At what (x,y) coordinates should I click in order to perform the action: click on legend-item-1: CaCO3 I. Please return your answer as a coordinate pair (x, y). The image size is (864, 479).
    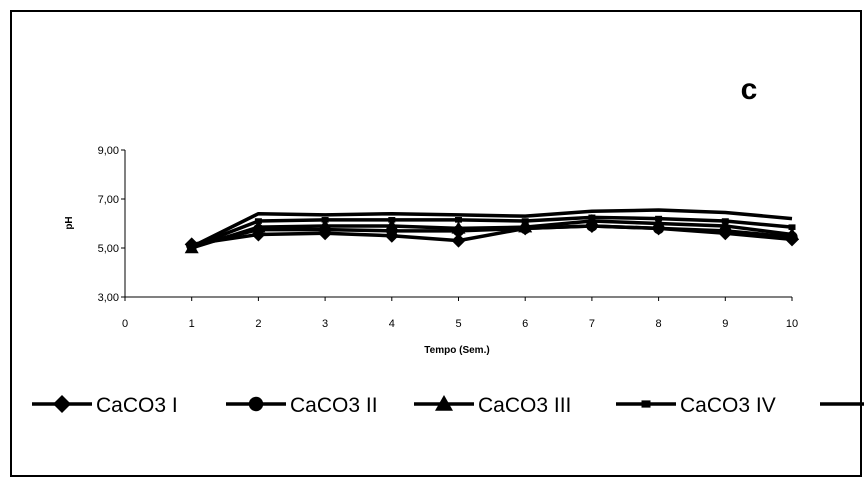
    Looking at the image, I should click on (105, 405).